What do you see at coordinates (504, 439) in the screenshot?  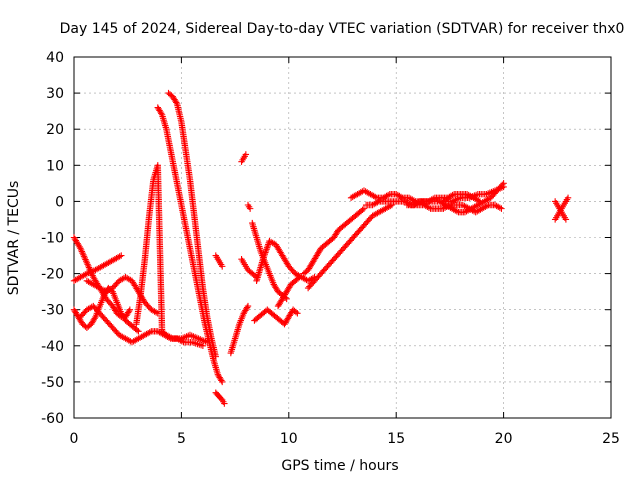 I see `x-tick-label: 20` at bounding box center [504, 439].